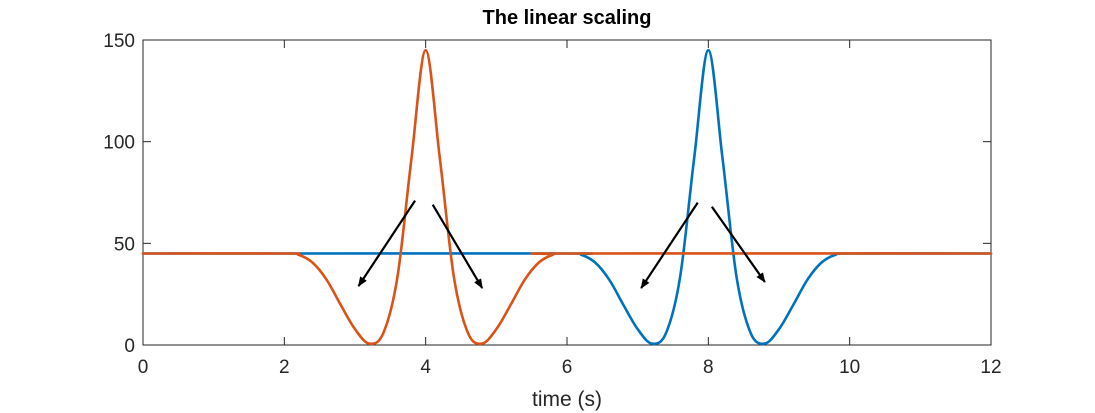  I want to click on chart-title: The linear scaling, so click(567, 18).